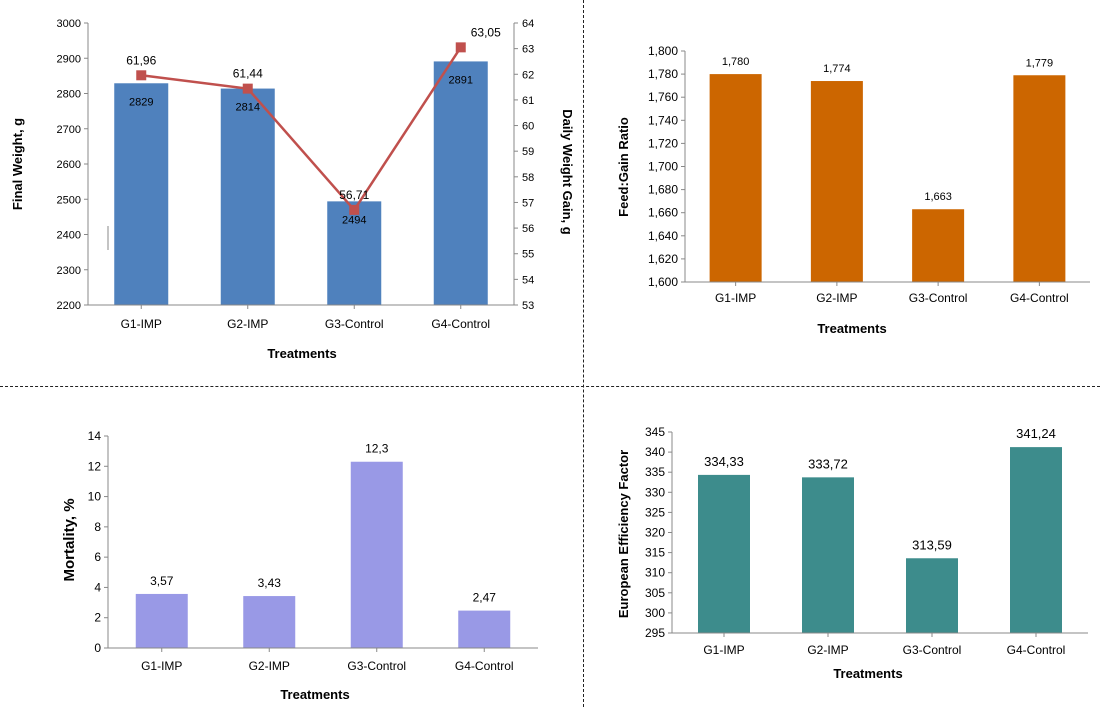  I want to click on y-tick-label: 315, so click(655, 553).